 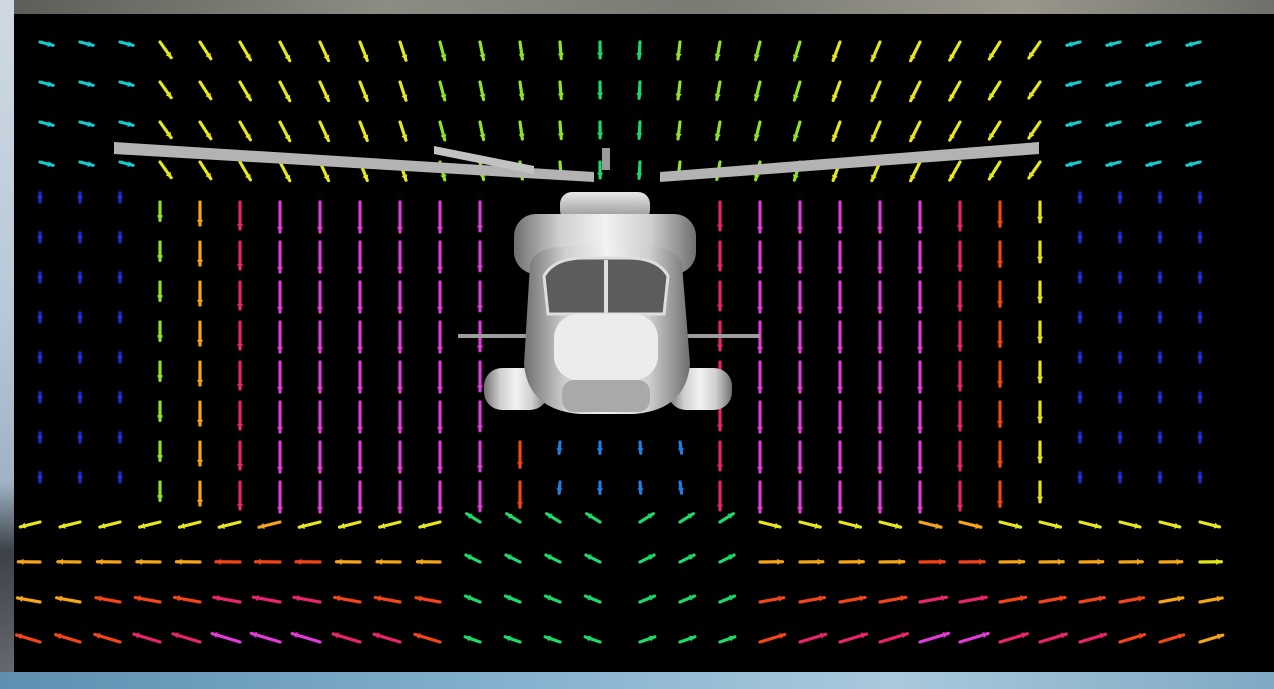 I want to click on border-strip-bottom, so click(x=637, y=680).